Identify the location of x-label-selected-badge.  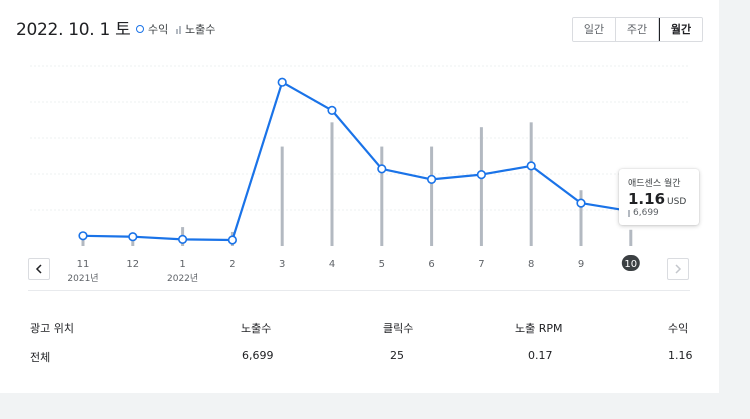
(630, 263).